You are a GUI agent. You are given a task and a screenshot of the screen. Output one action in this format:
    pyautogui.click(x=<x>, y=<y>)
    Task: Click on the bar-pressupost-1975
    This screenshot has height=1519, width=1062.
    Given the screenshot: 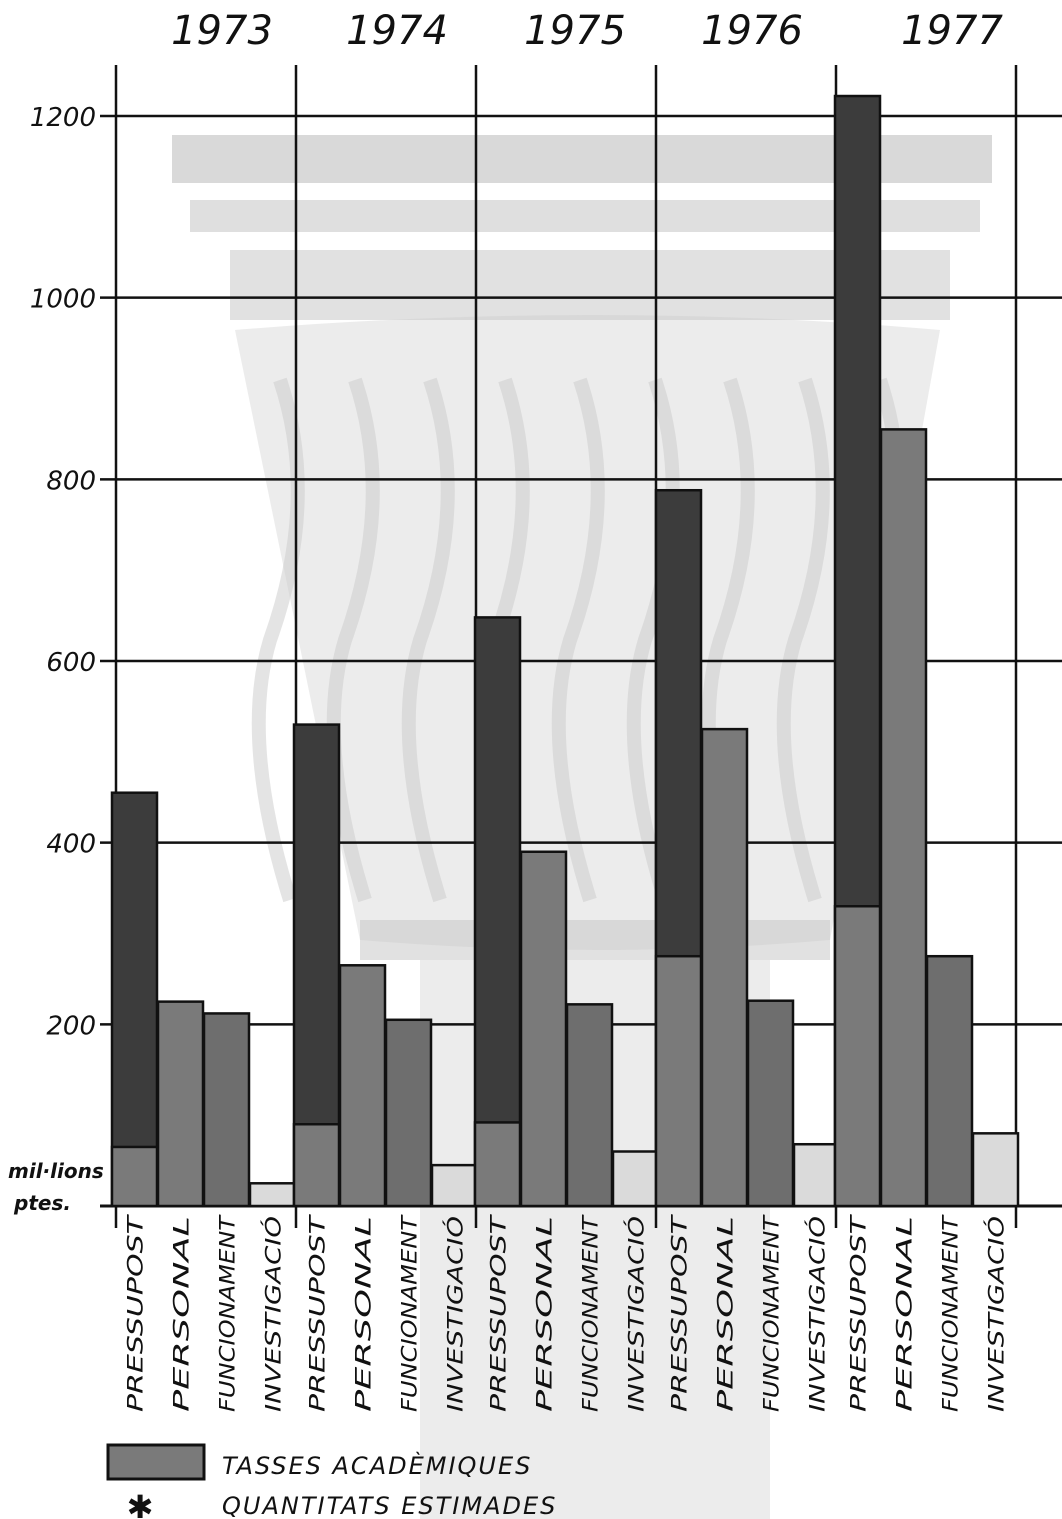 What is the action you would take?
    pyautogui.click(x=497, y=912)
    